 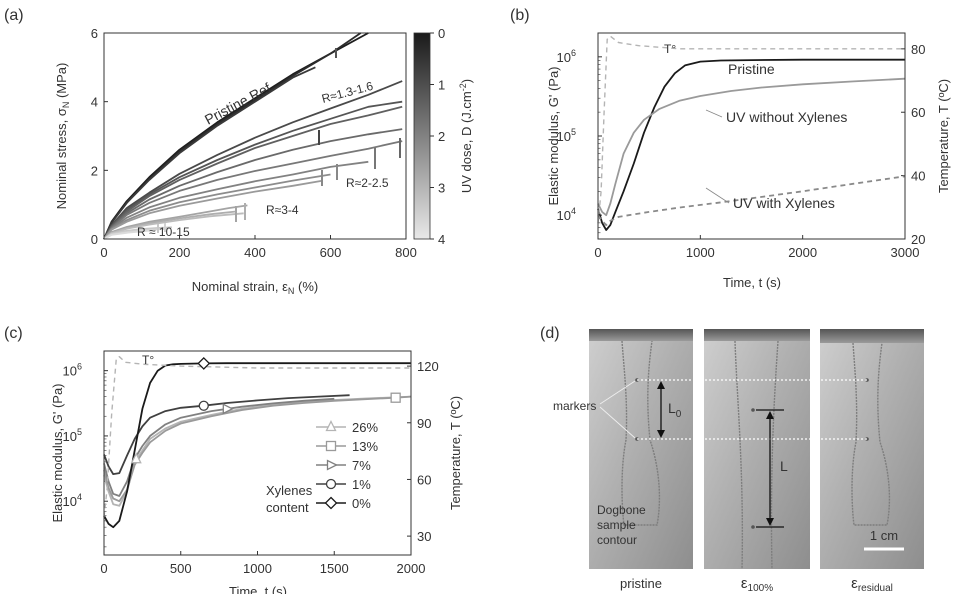 What do you see at coordinates (103, 568) in the screenshot?
I see `chart-c-xtick-label: 0` at bounding box center [103, 568].